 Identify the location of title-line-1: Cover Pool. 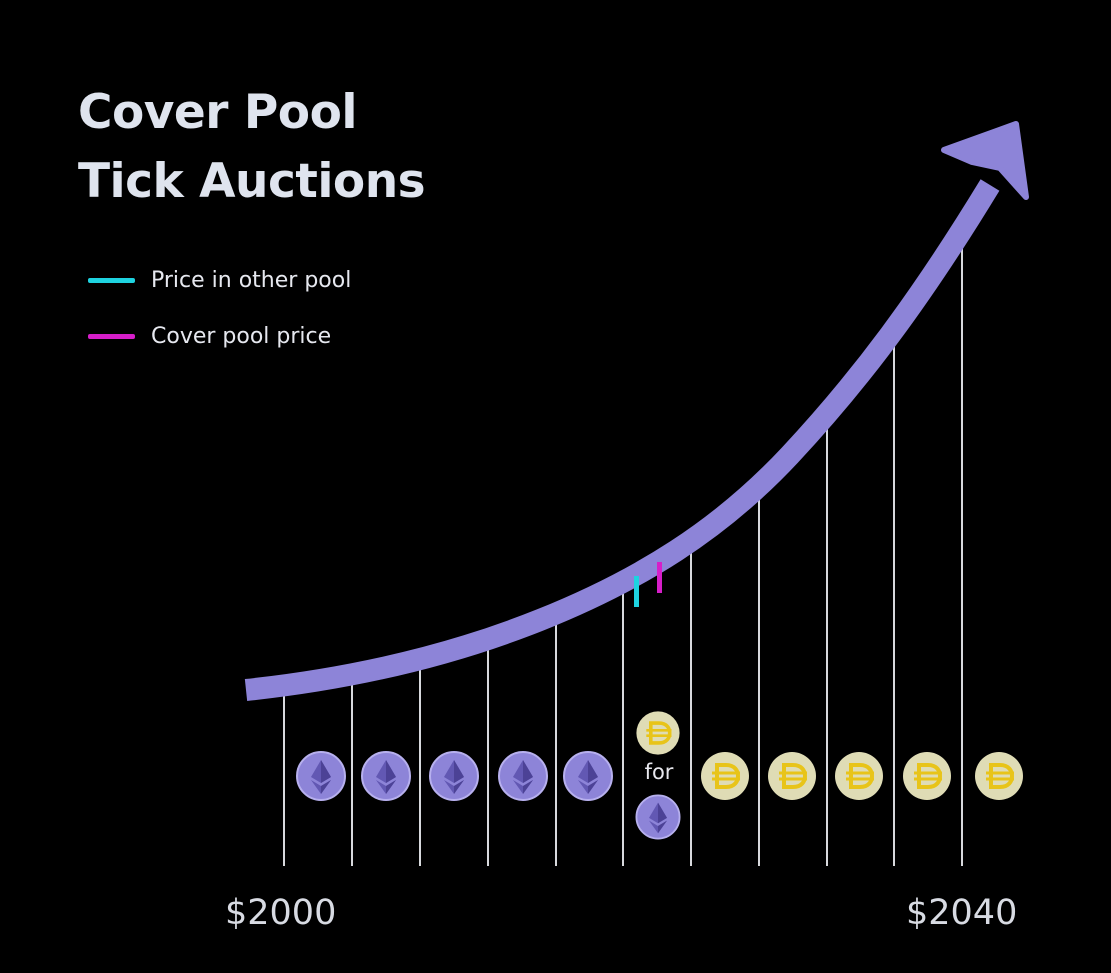
(217, 112).